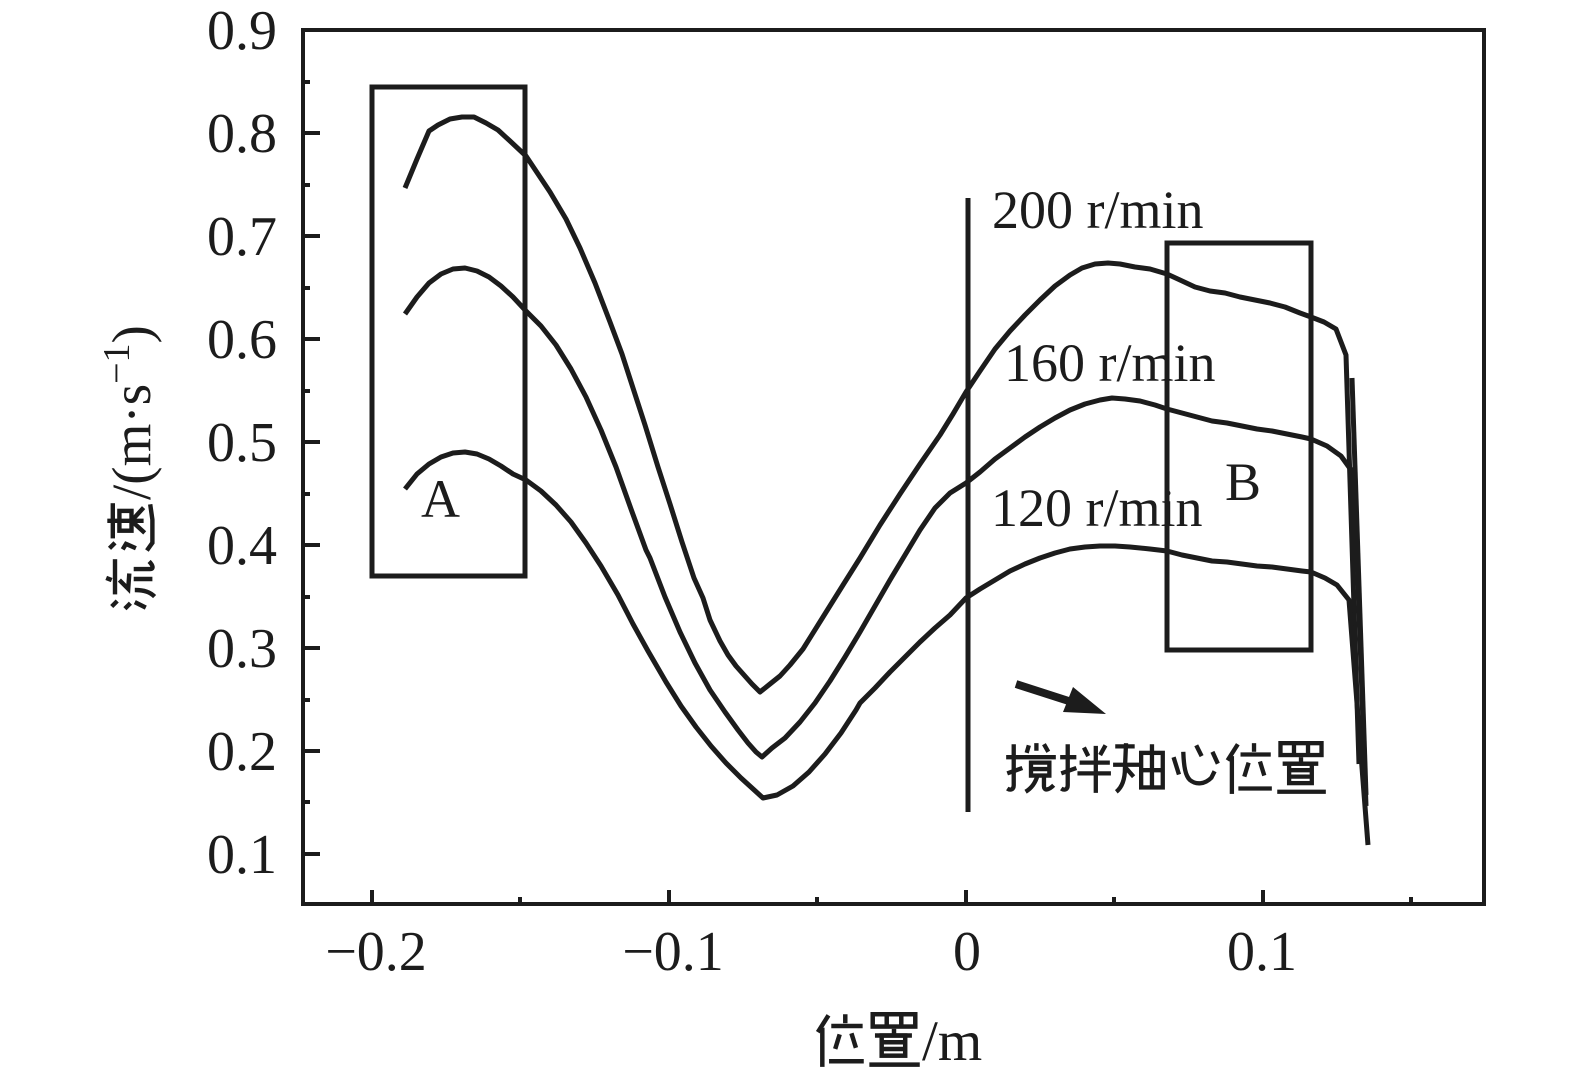  Describe the element at coordinates (242, 443) in the screenshot. I see `svg-text: 0.5` at that location.